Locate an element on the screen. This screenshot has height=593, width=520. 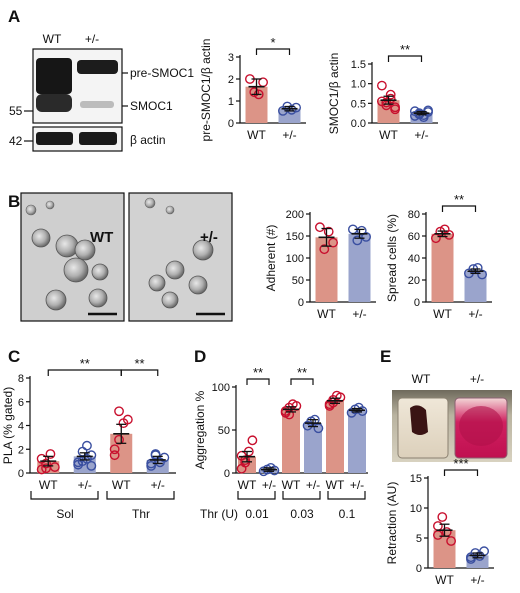
y-axis-label: SMOC1/β actin is located at coordinates (334, 94).